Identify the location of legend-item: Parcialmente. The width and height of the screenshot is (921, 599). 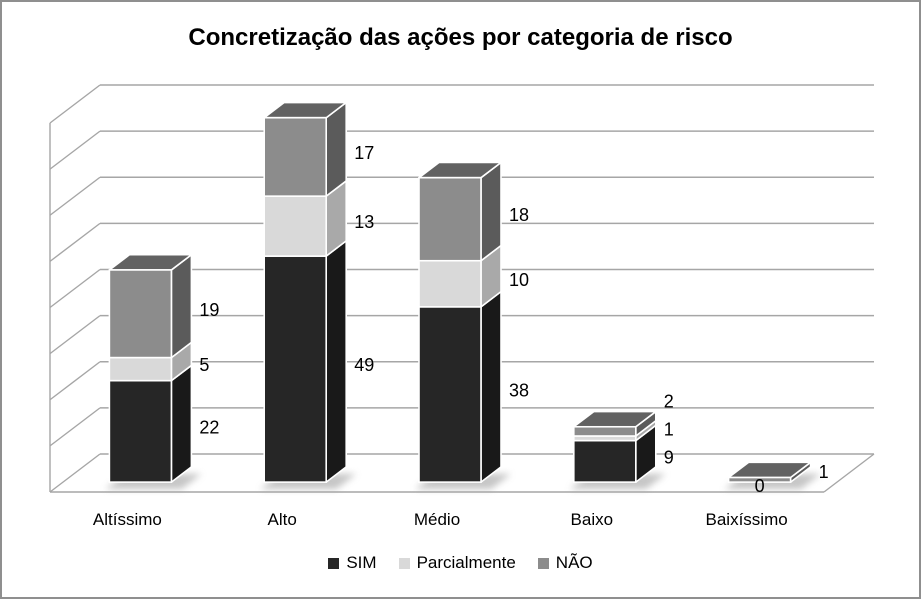
(457, 563).